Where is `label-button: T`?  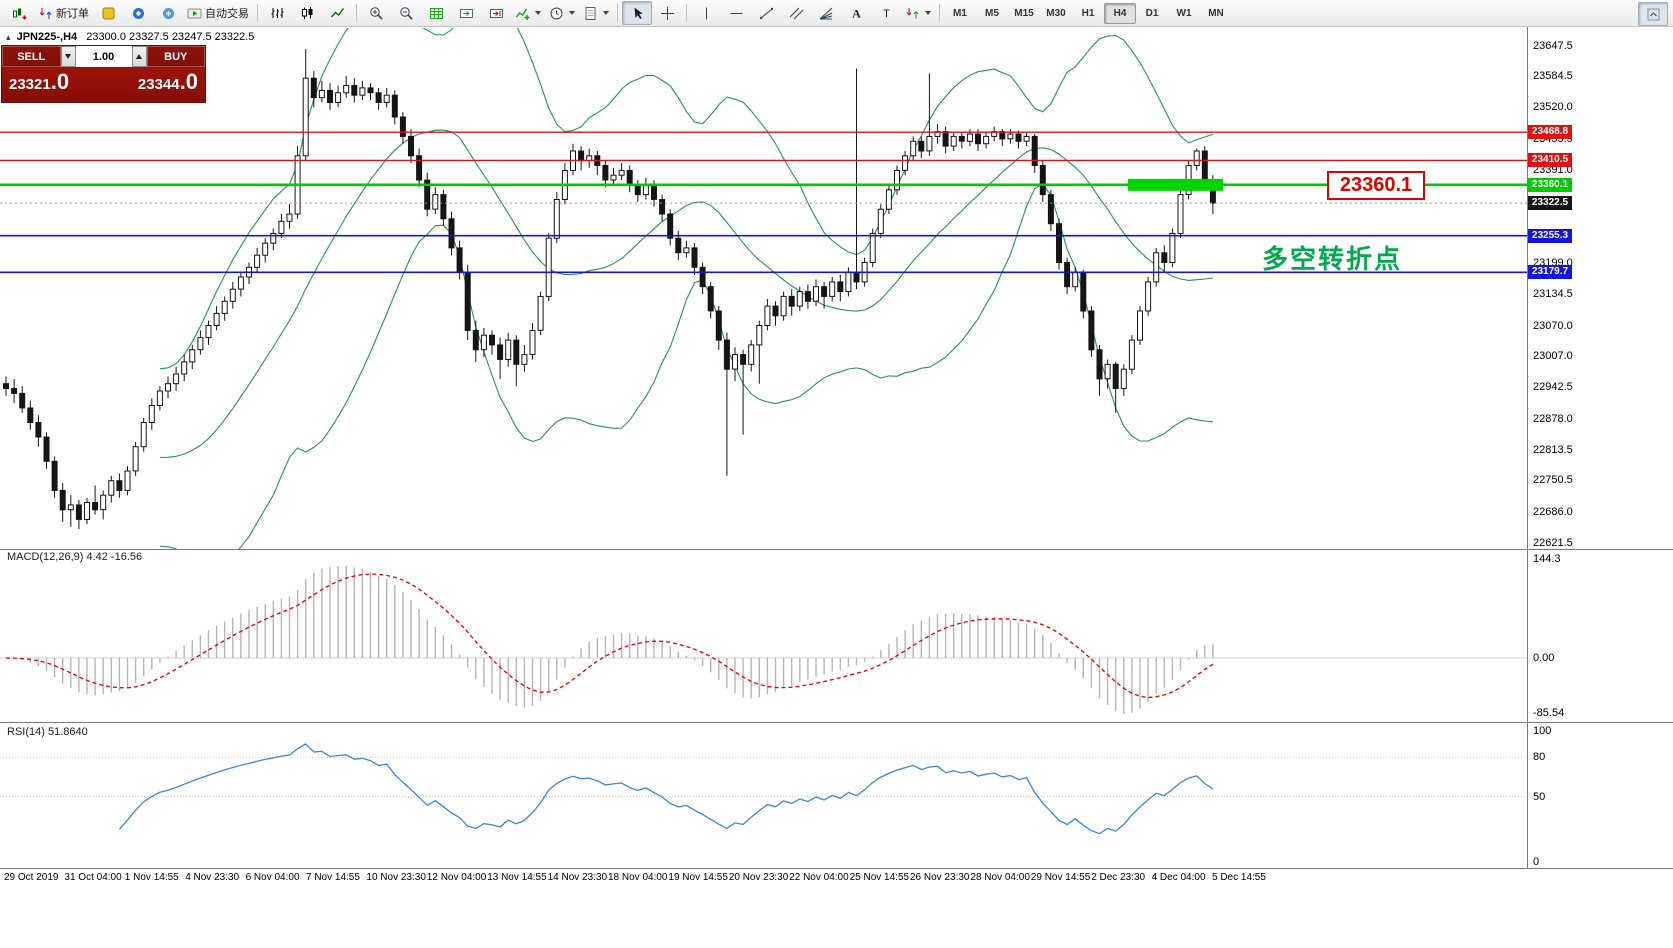 label-button: T is located at coordinates (886, 13).